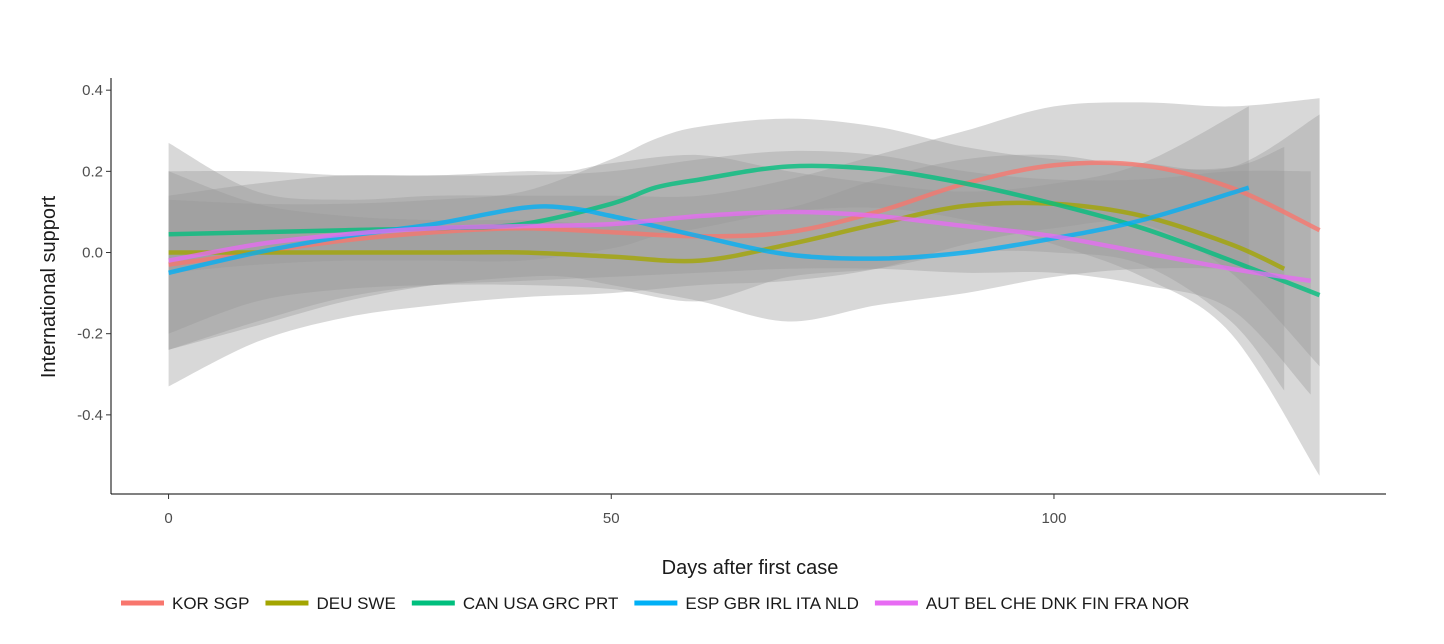 This screenshot has width=1444, height=644. What do you see at coordinates (92, 90) in the screenshot?
I see `y-tick-label: 0.4` at bounding box center [92, 90].